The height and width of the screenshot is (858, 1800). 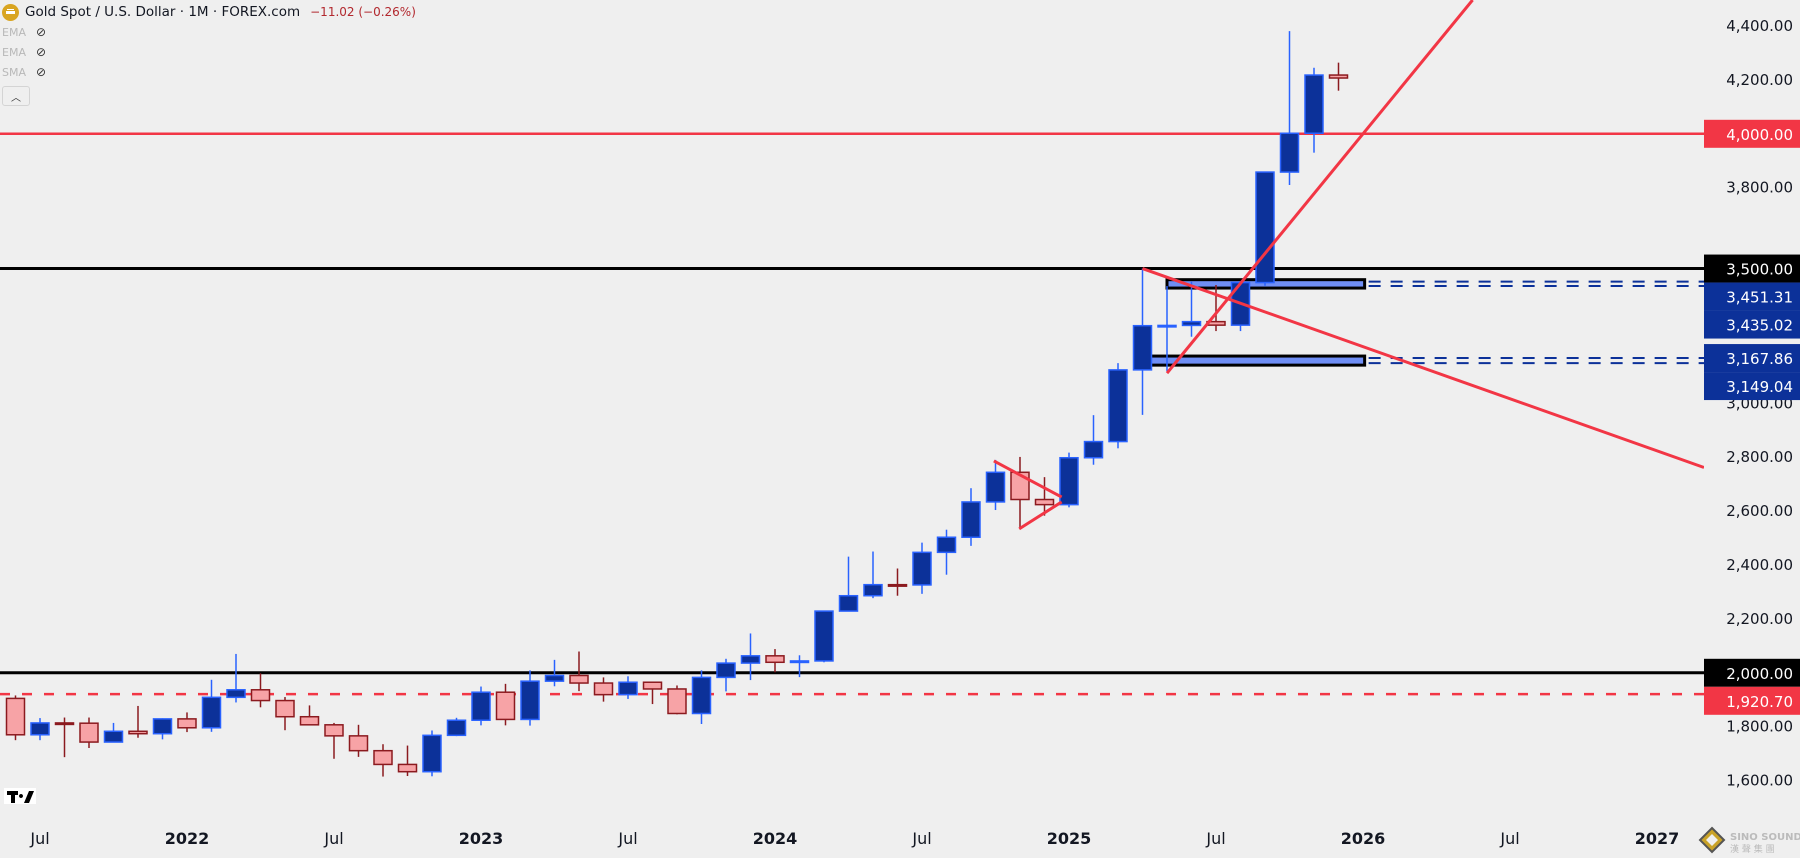 I want to click on sino-sound-watermark: SINO SOUND 漢 聲 集 團, so click(x=1749, y=840).